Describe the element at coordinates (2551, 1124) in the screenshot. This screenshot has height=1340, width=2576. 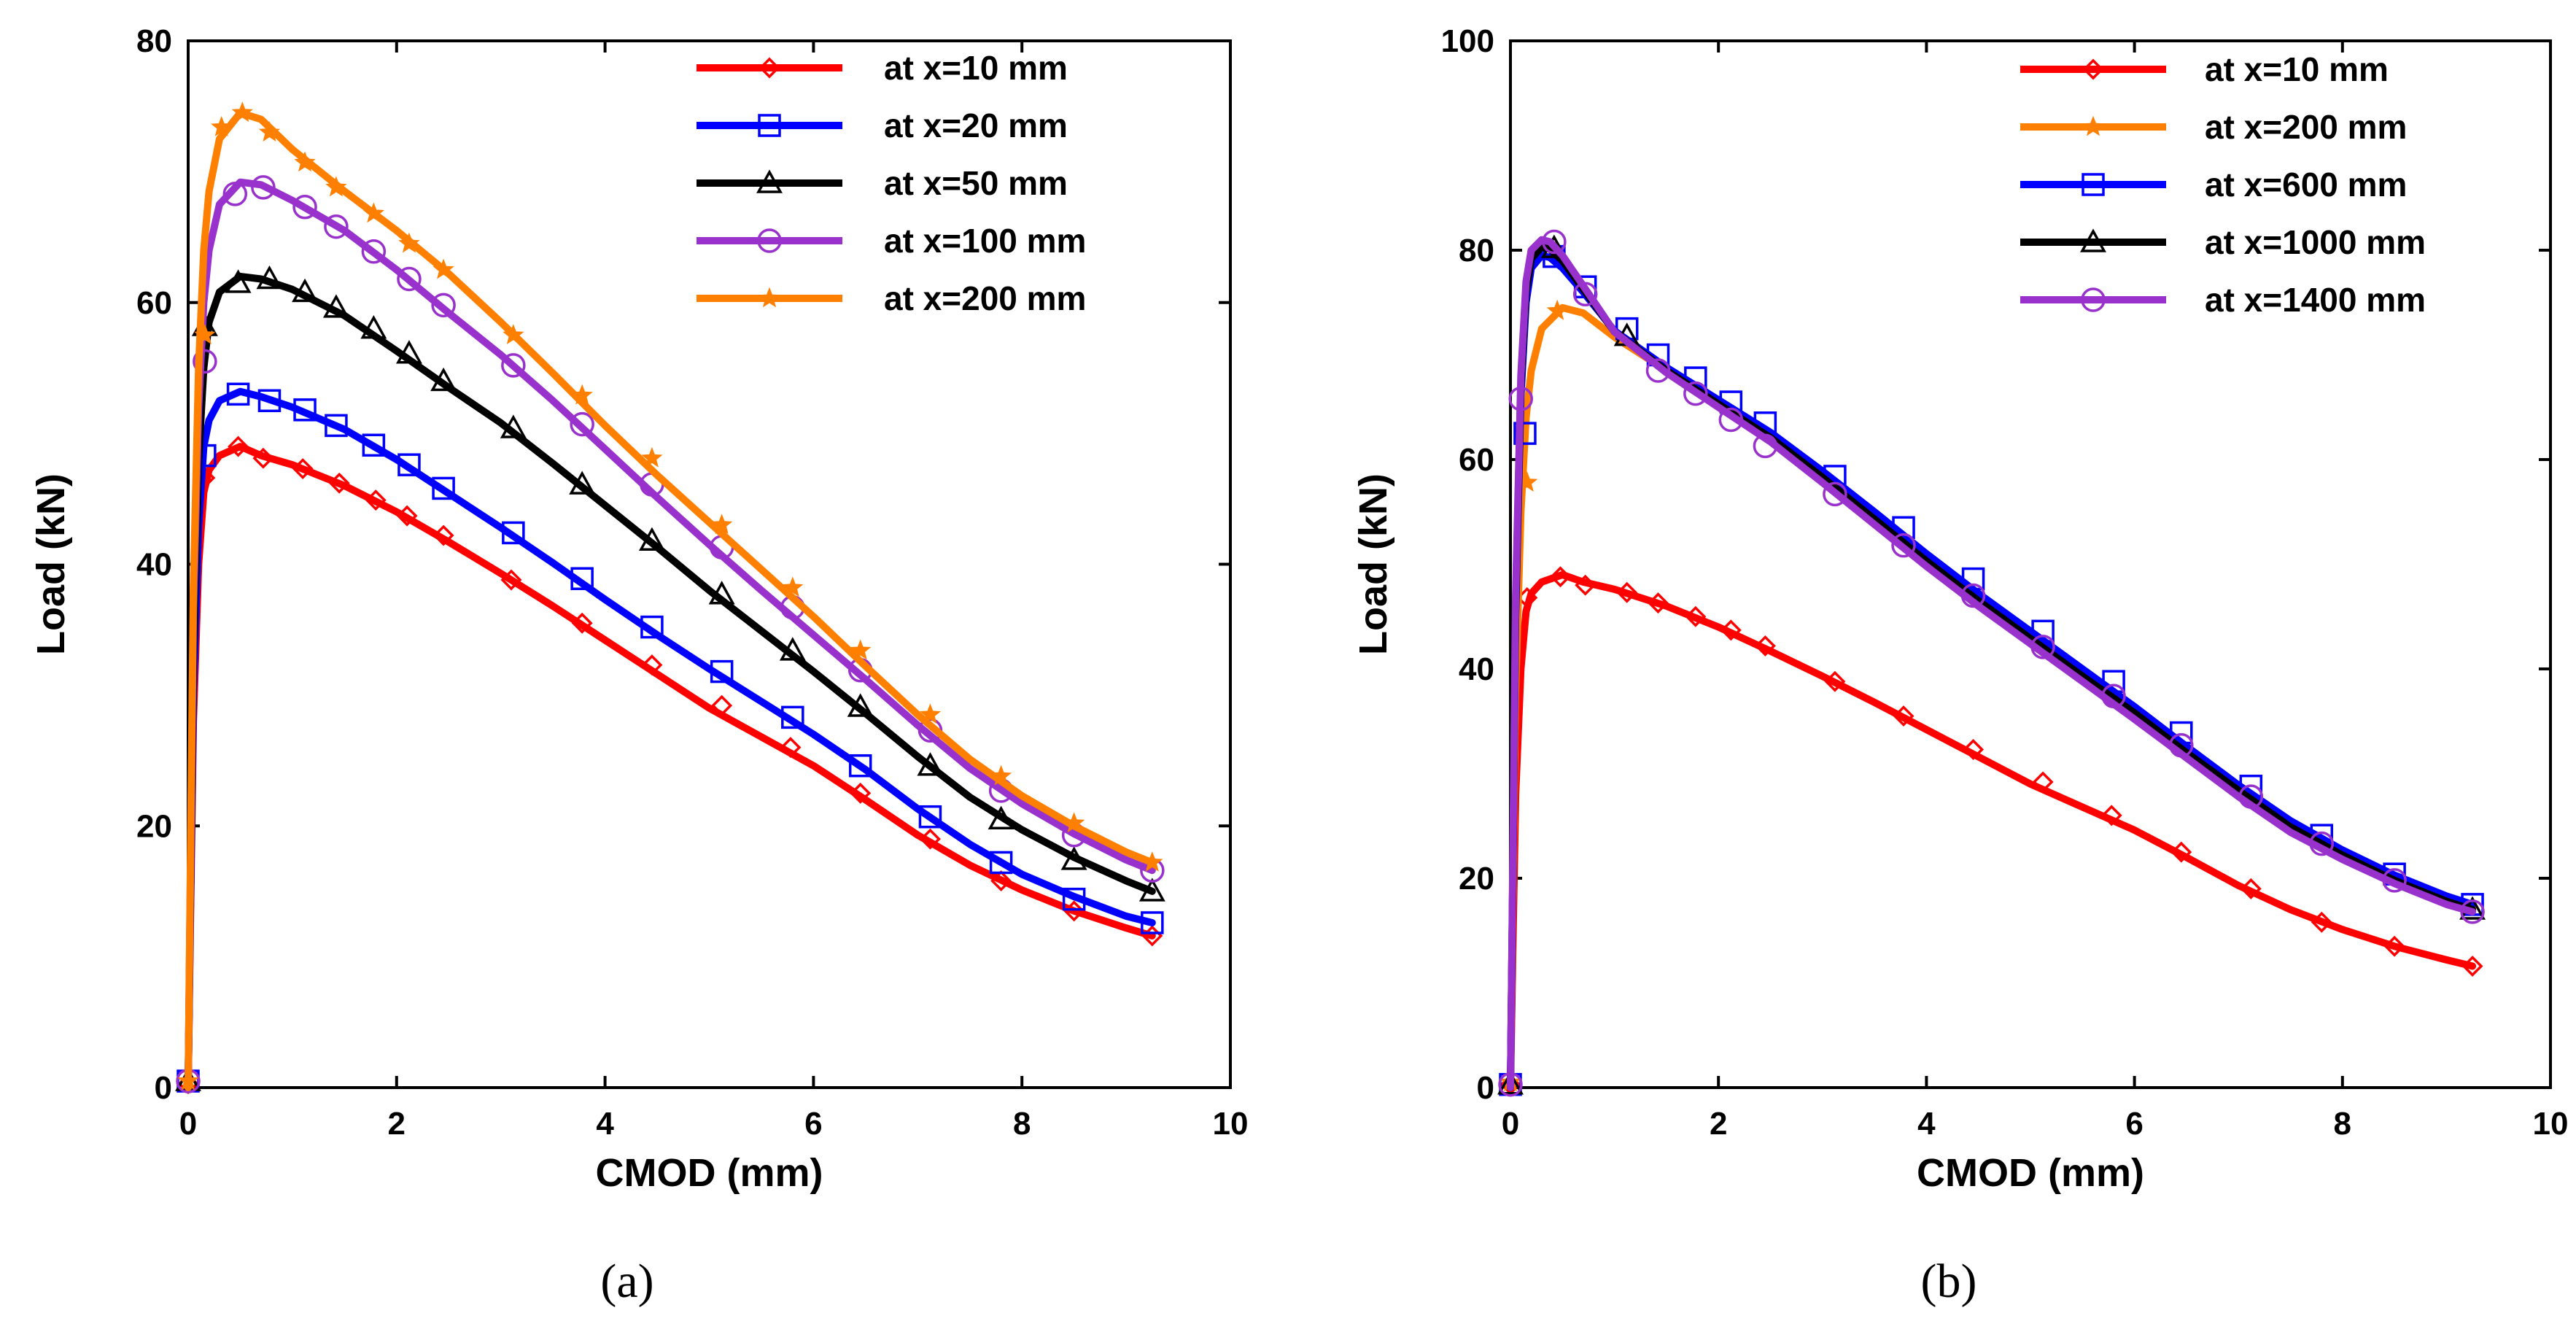
I see `x-tick-label: 10` at that location.